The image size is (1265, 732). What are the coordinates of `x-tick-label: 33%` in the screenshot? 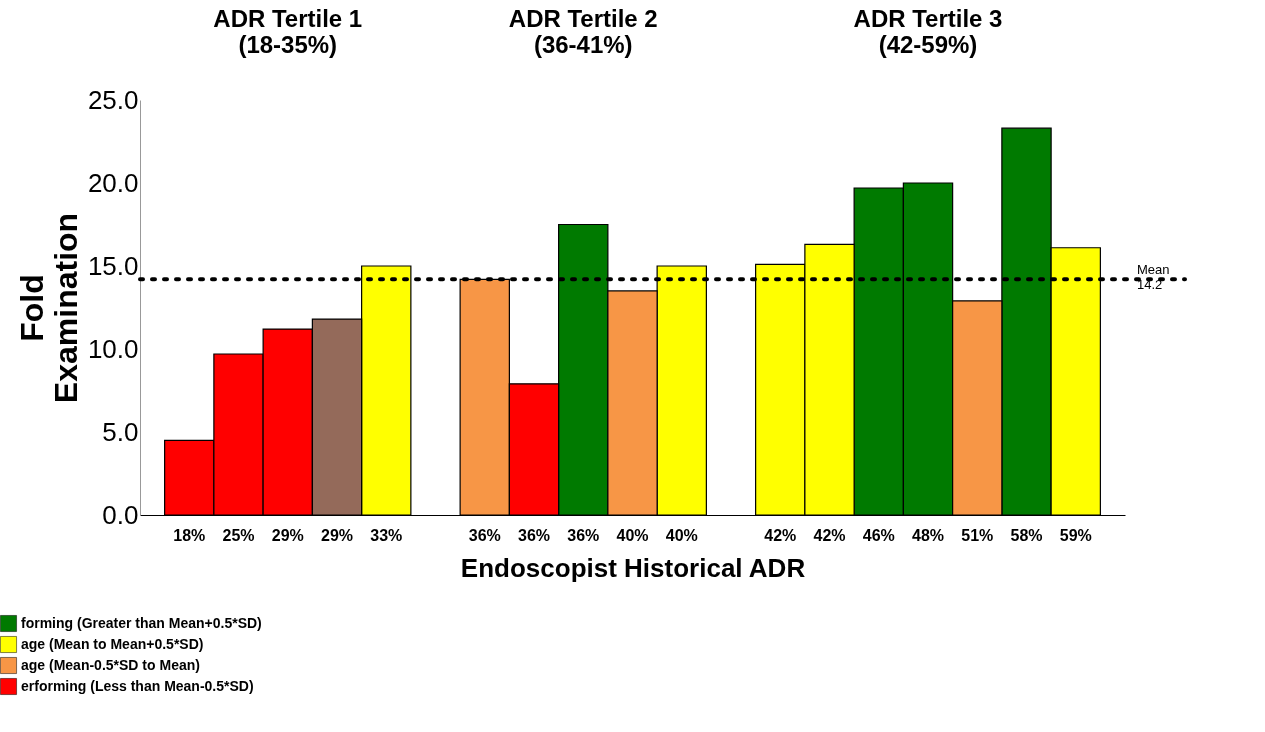 It's located at (386, 535).